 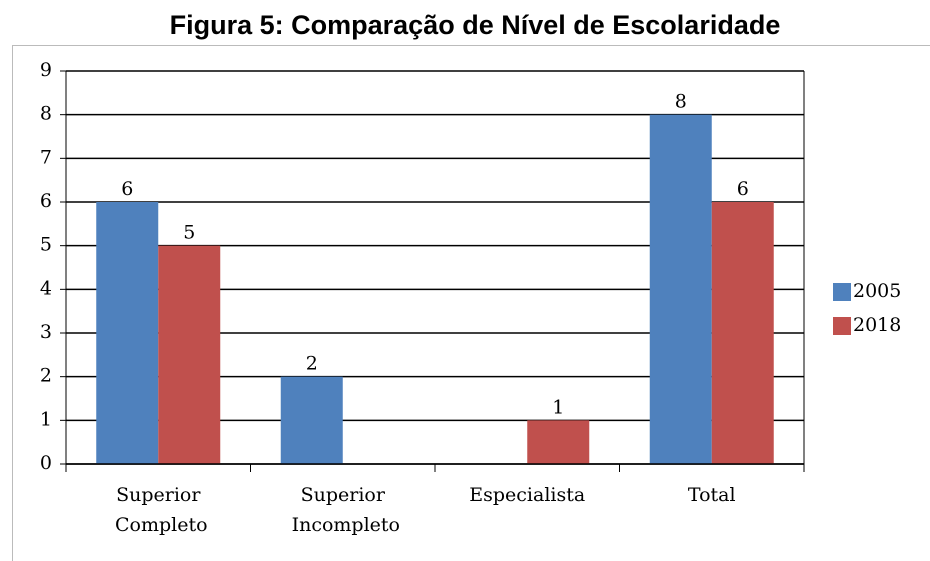 What do you see at coordinates (46, 70) in the screenshot?
I see `y-tick-label: 9` at bounding box center [46, 70].